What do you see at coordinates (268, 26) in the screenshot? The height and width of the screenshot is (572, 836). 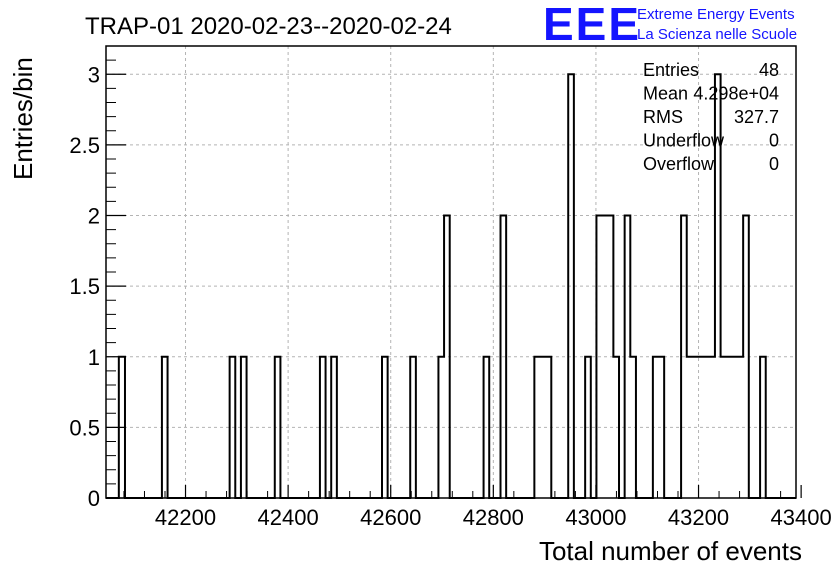 I see `chart-title: TRAP-01 2020-02-23--2020-02-24` at bounding box center [268, 26].